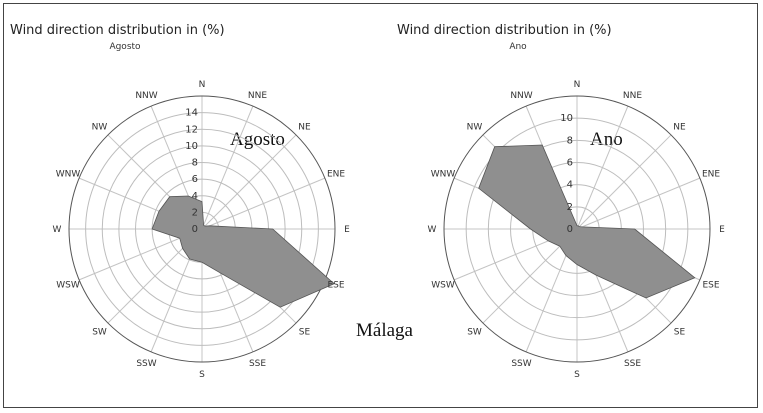  Describe the element at coordinates (191, 129) in the screenshot. I see `tick-label-agosto-12: 12` at that location.